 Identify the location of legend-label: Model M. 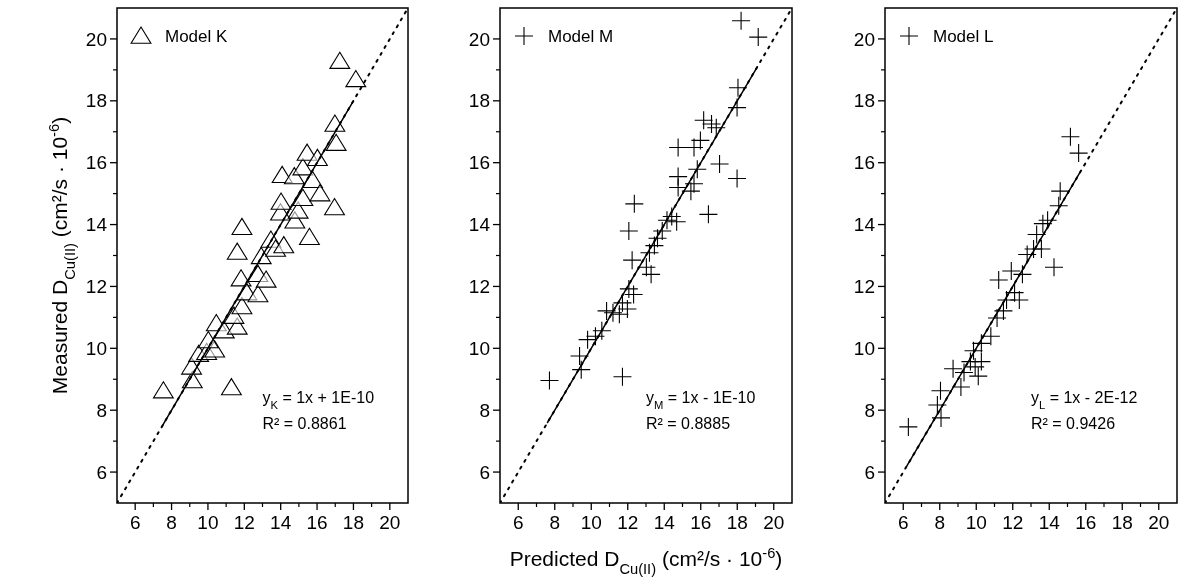
(581, 36).